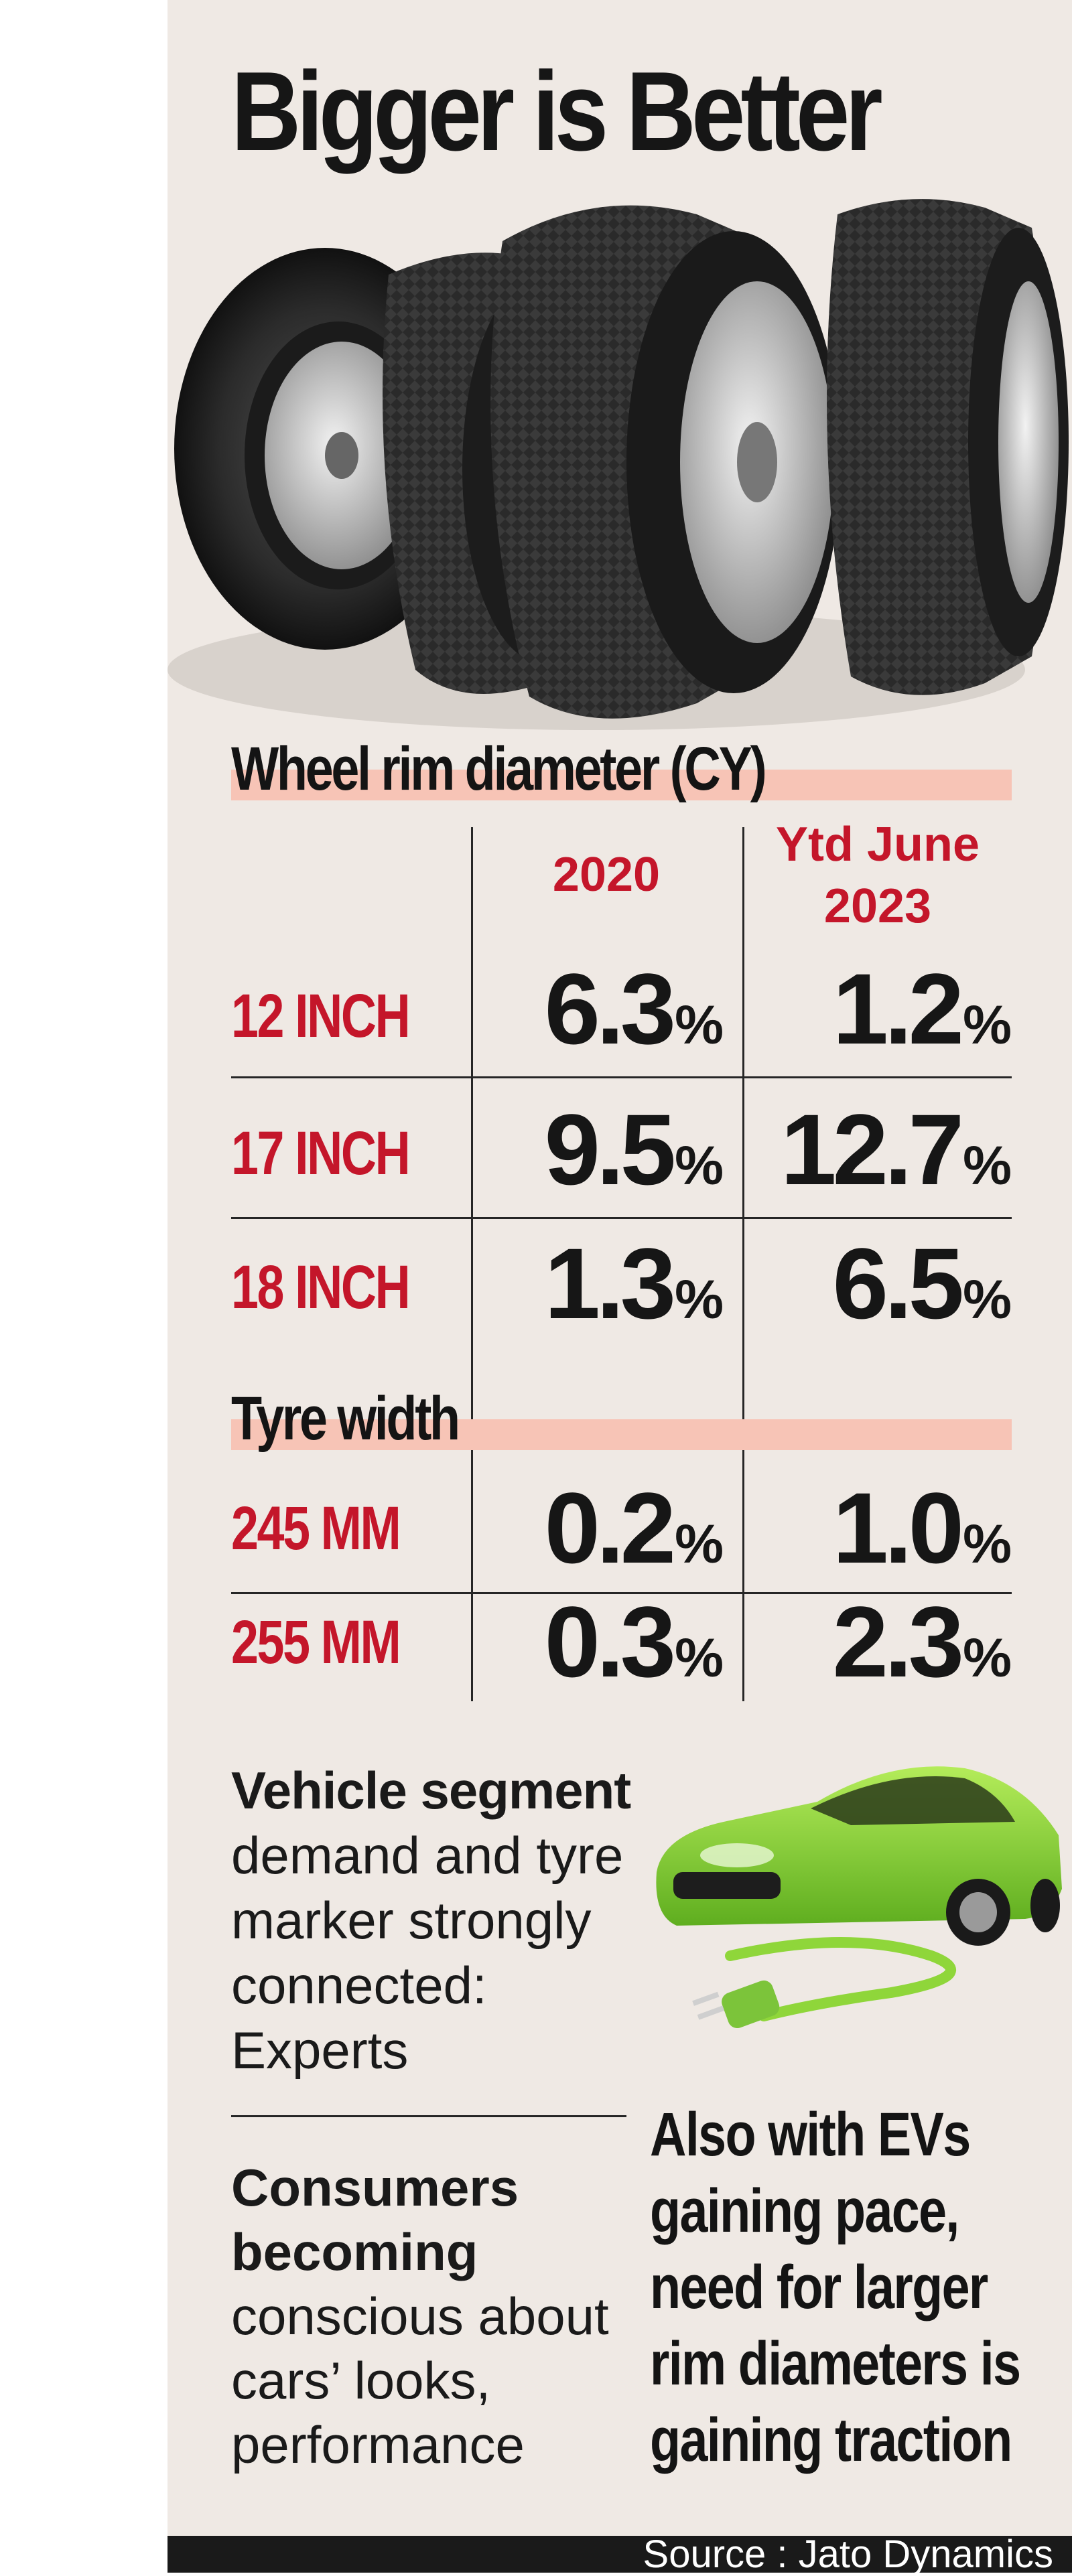 The image size is (1072, 2576). I want to click on charging-plug-icon, so click(736, 2004).